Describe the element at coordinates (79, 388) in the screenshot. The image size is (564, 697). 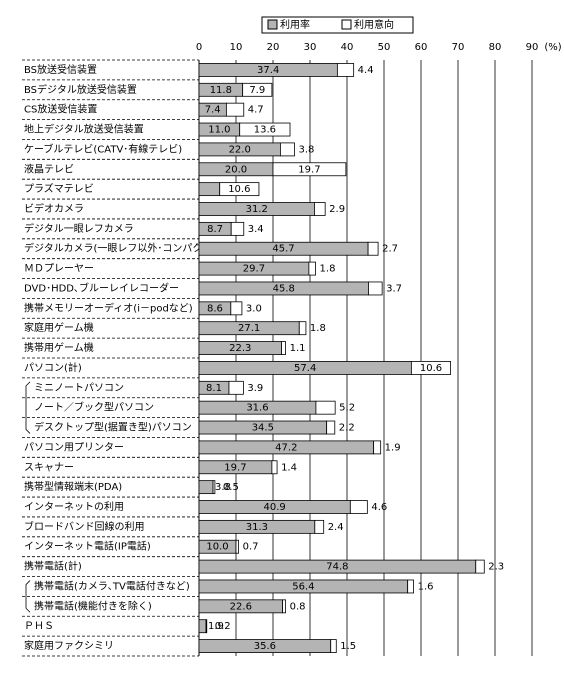
I see `category-label: ミニノートパソコン` at that location.